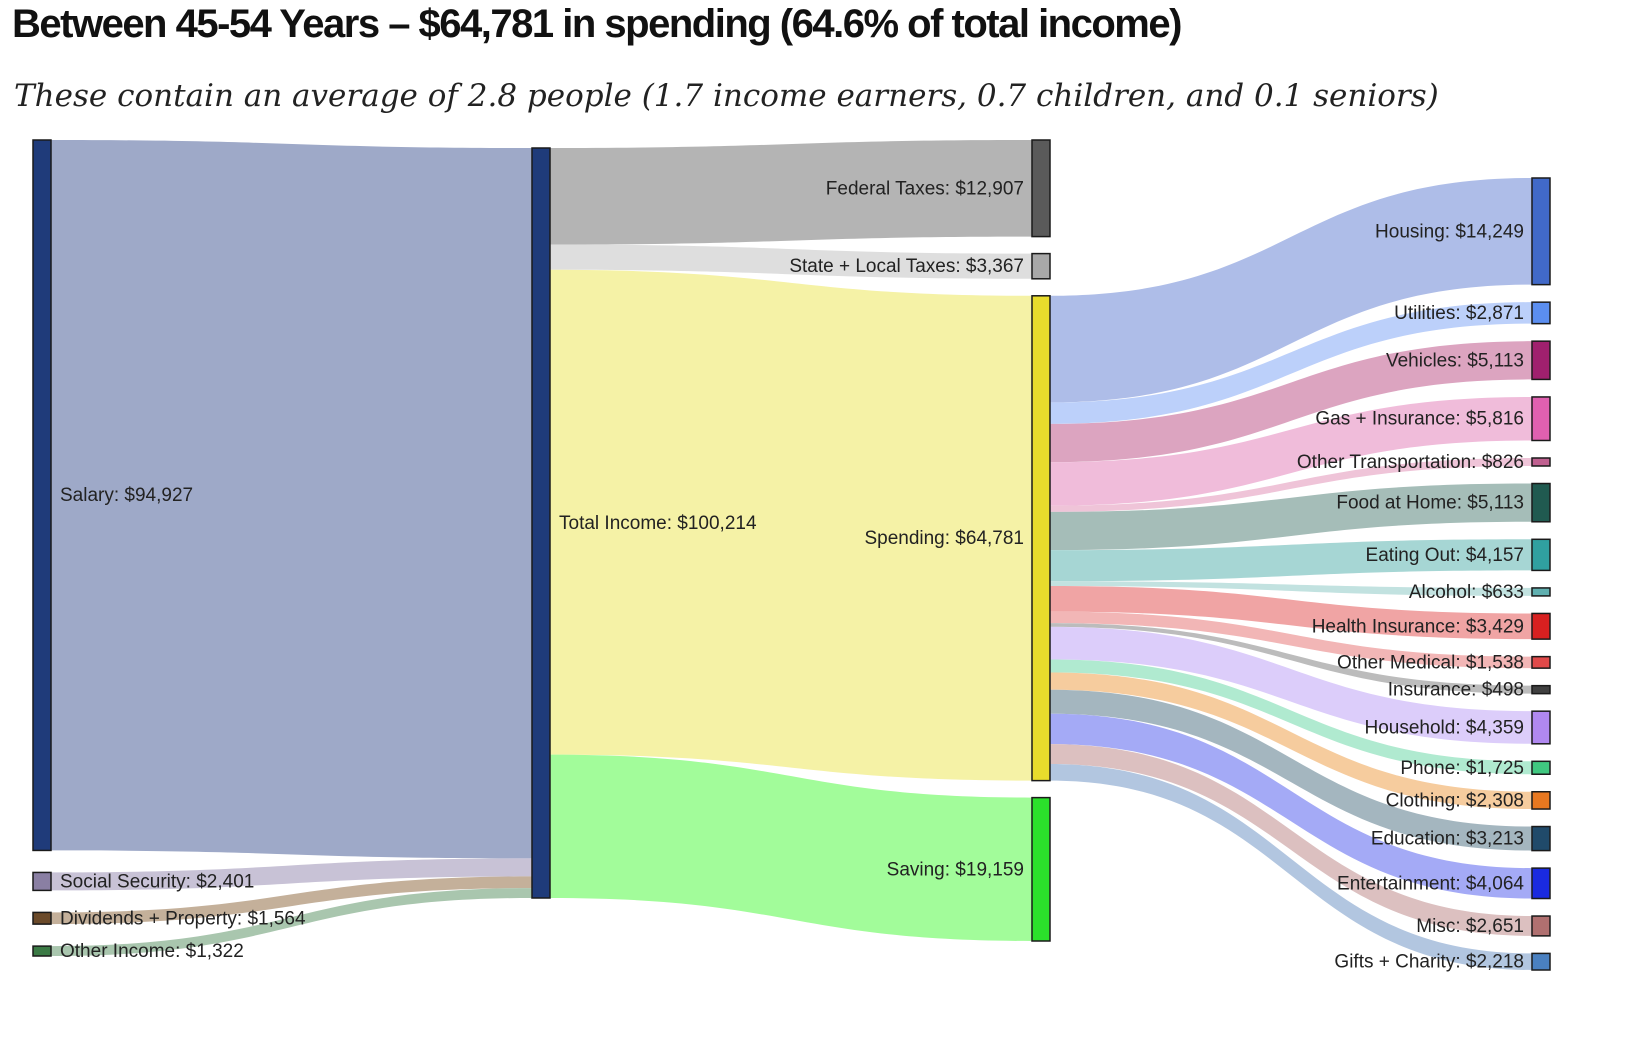 The width and height of the screenshot is (1652, 1058). What do you see at coordinates (1291, 484) in the screenshot?
I see `link-spend-otrans` at bounding box center [1291, 484].